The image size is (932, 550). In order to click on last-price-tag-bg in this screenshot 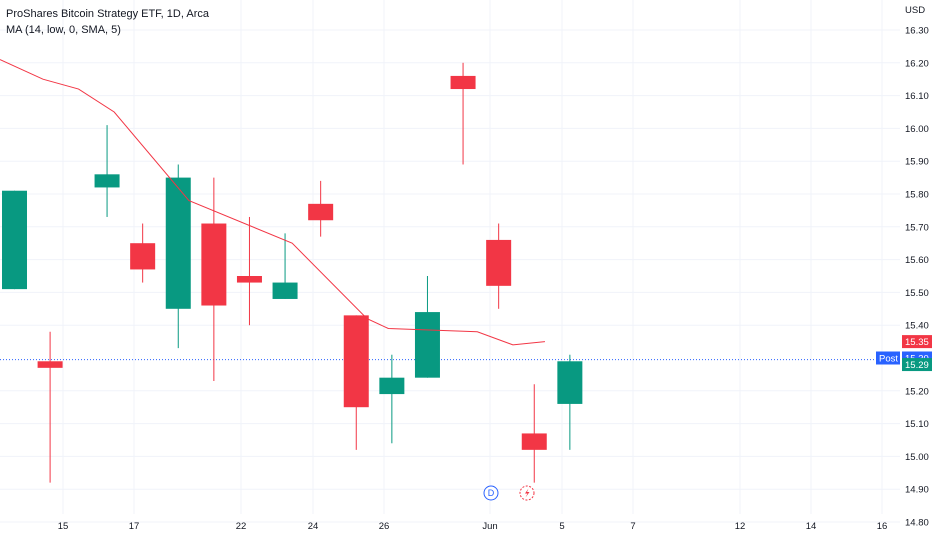, I will do `click(917, 365)`.